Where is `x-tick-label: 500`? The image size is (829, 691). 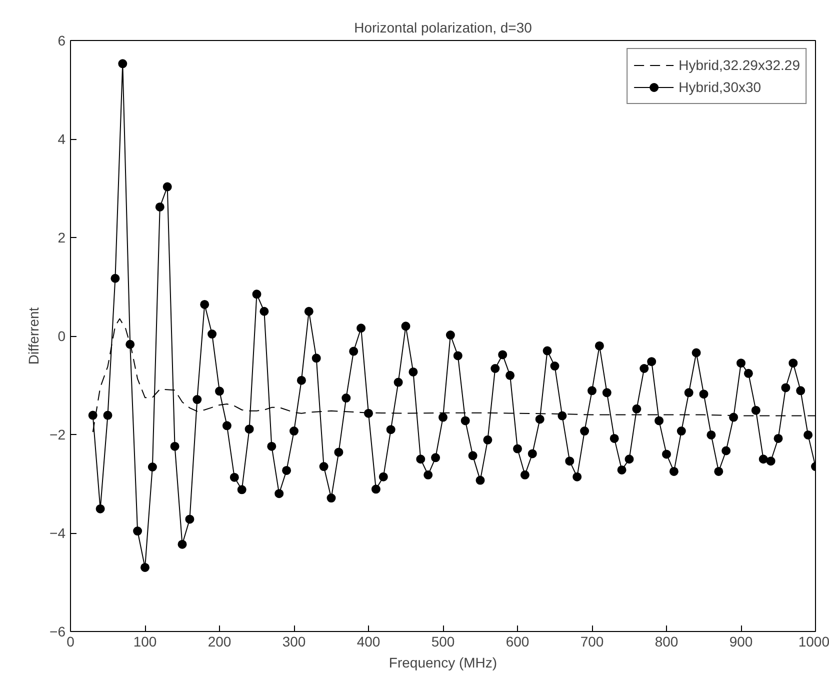
x-tick-label: 500 is located at coordinates (443, 642).